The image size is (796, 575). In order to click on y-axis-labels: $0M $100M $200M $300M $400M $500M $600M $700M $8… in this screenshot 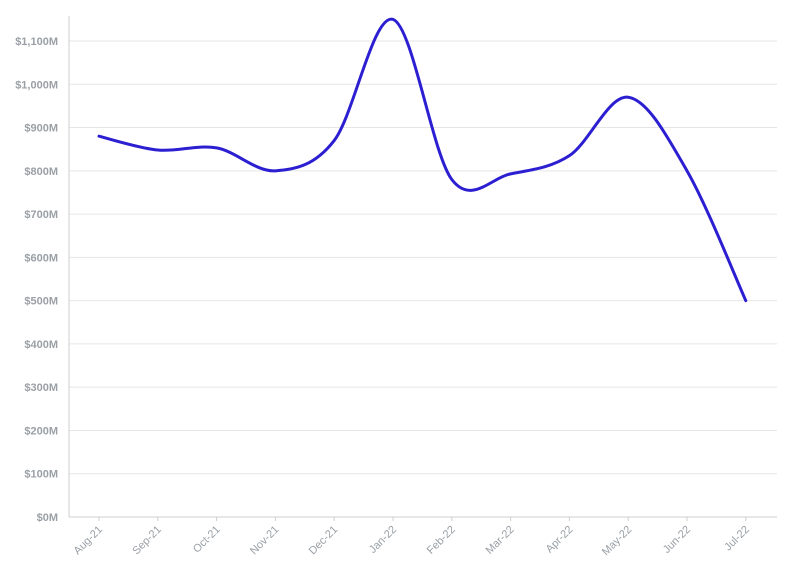, I will do `click(36, 280)`.